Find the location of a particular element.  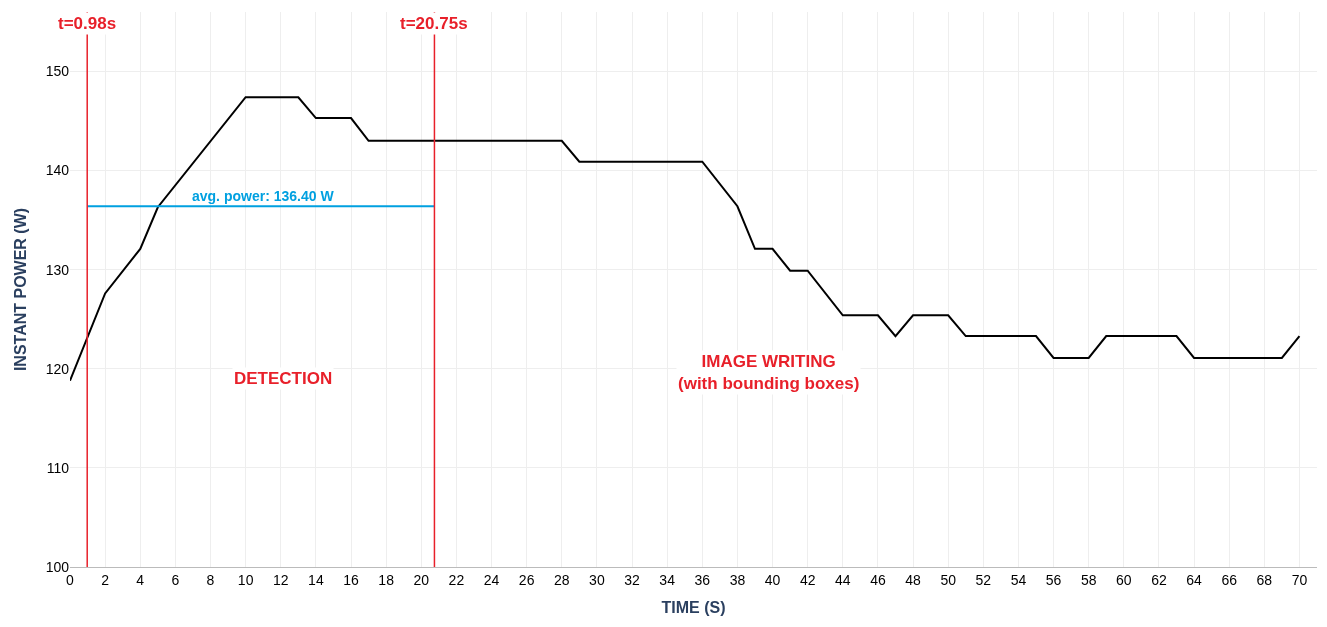

y-tick-label: 120 is located at coordinates (57, 368).